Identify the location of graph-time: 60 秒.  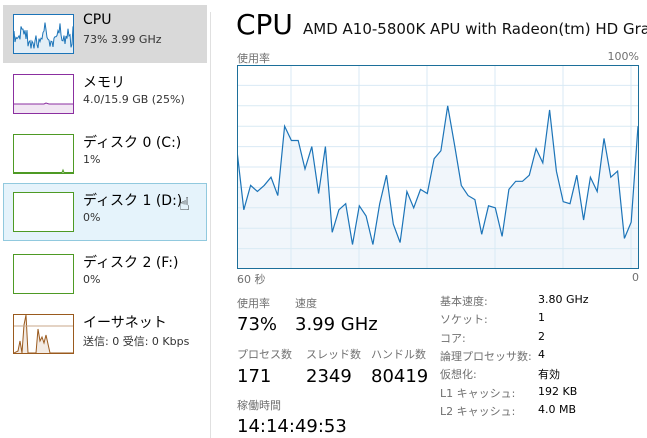
(251, 279).